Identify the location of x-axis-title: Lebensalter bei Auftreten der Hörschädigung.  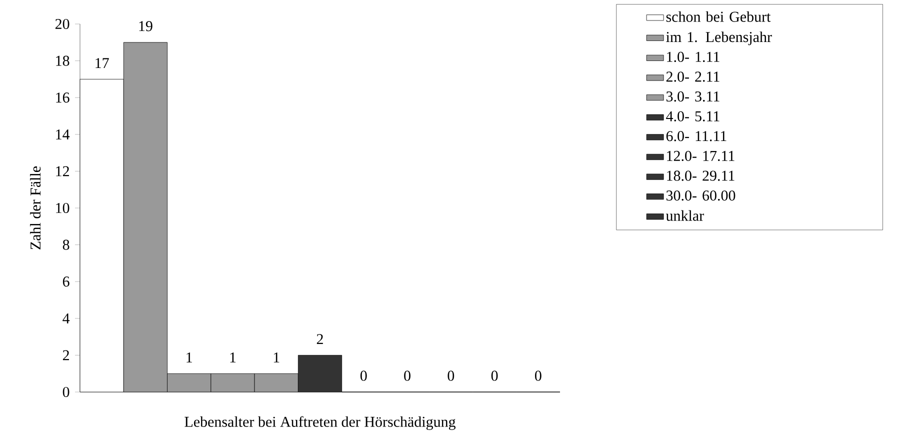
(320, 423).